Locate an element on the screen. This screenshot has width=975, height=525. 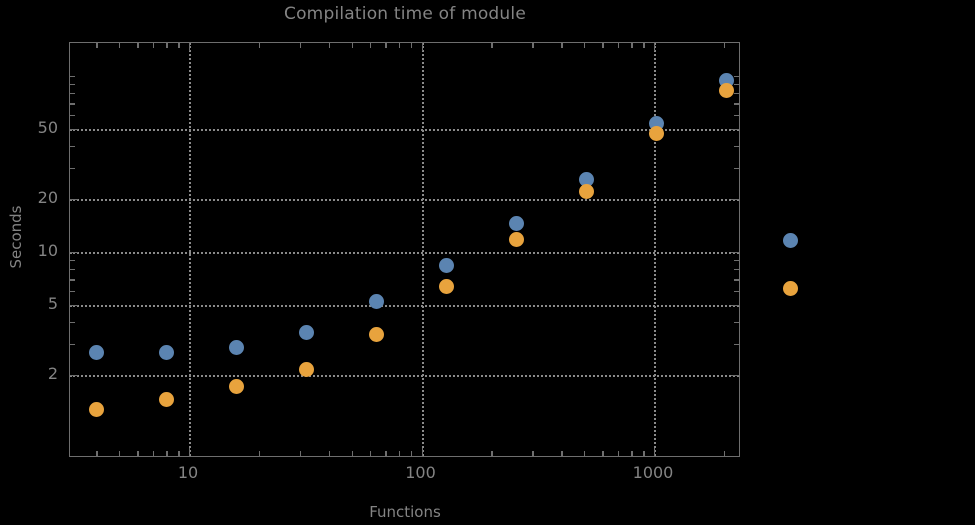
y-axis-title: Seconds is located at coordinates (16, 237).